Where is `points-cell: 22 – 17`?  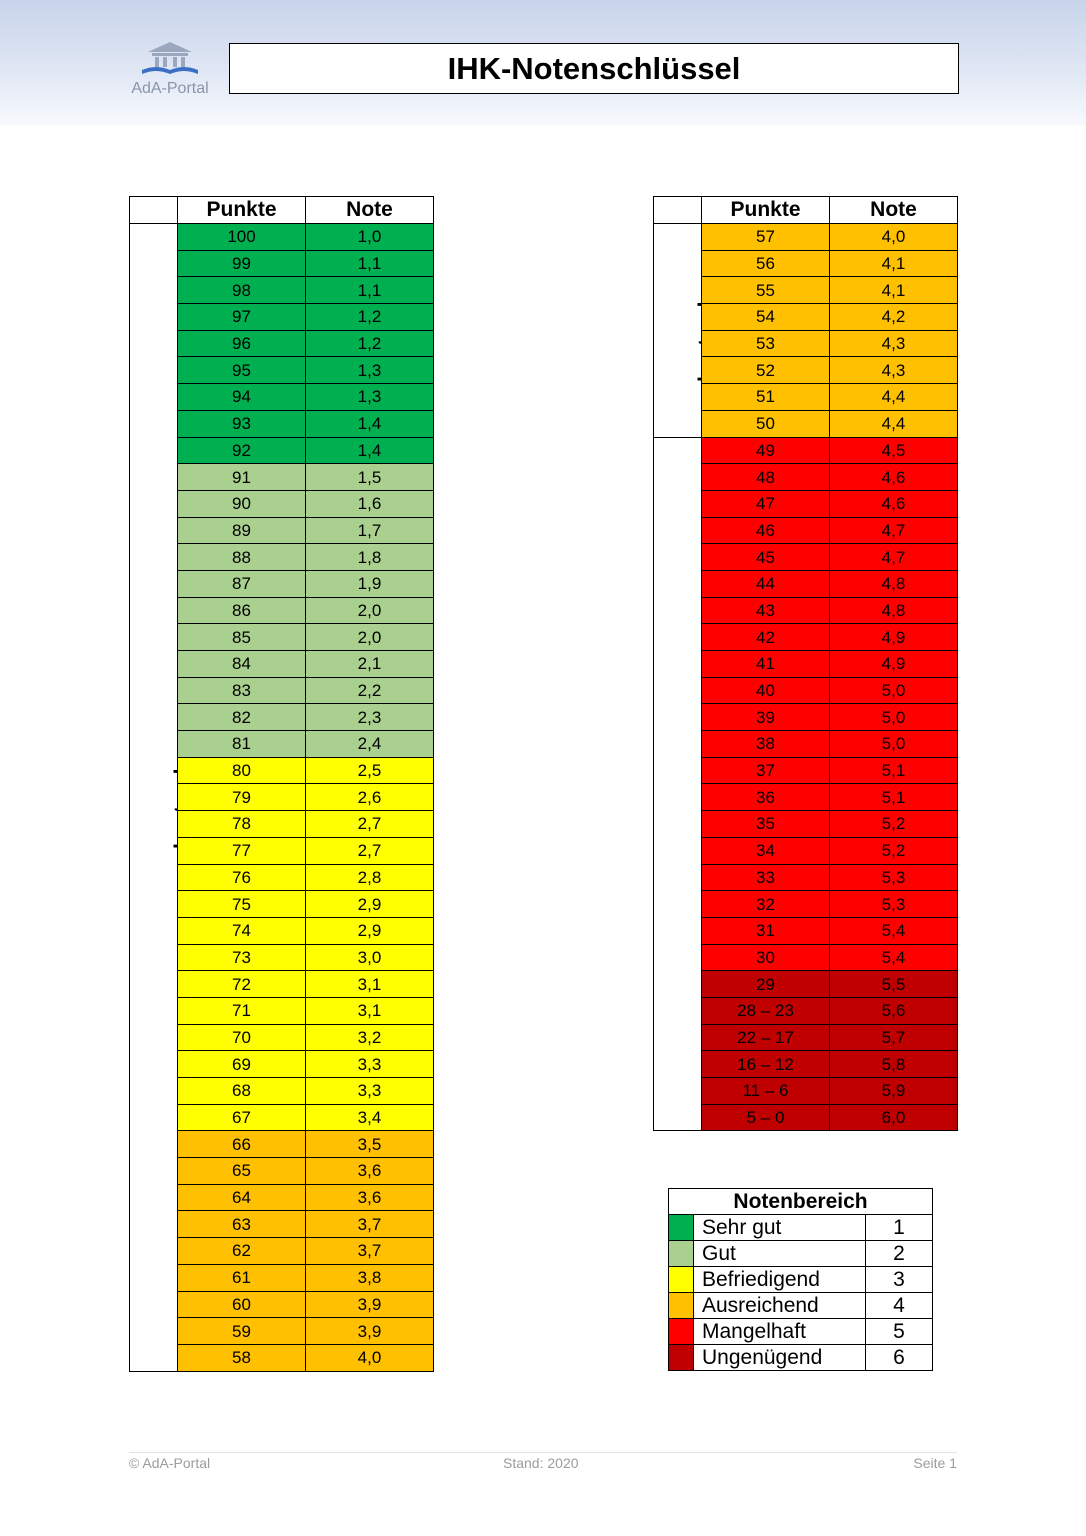 points-cell: 22 – 17 is located at coordinates (765, 1037).